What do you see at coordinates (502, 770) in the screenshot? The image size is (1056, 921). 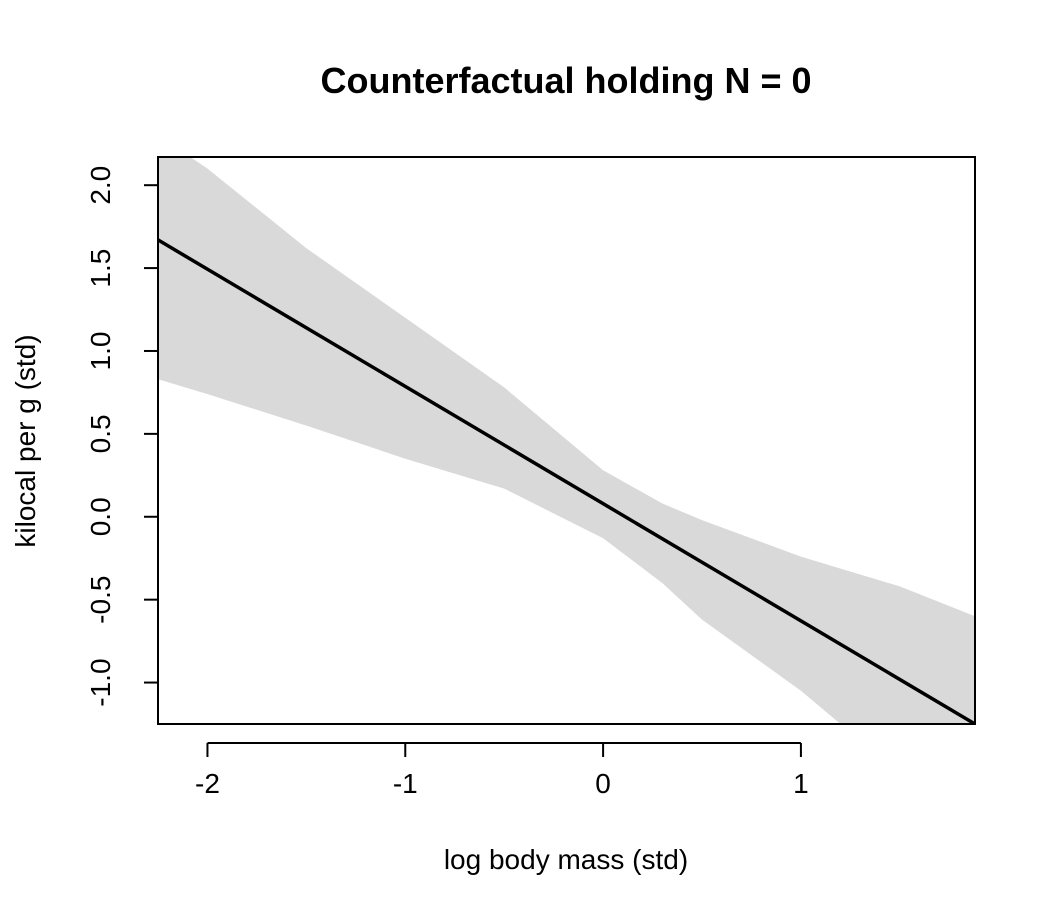 I see `x-axis: -2 -1 0 1` at bounding box center [502, 770].